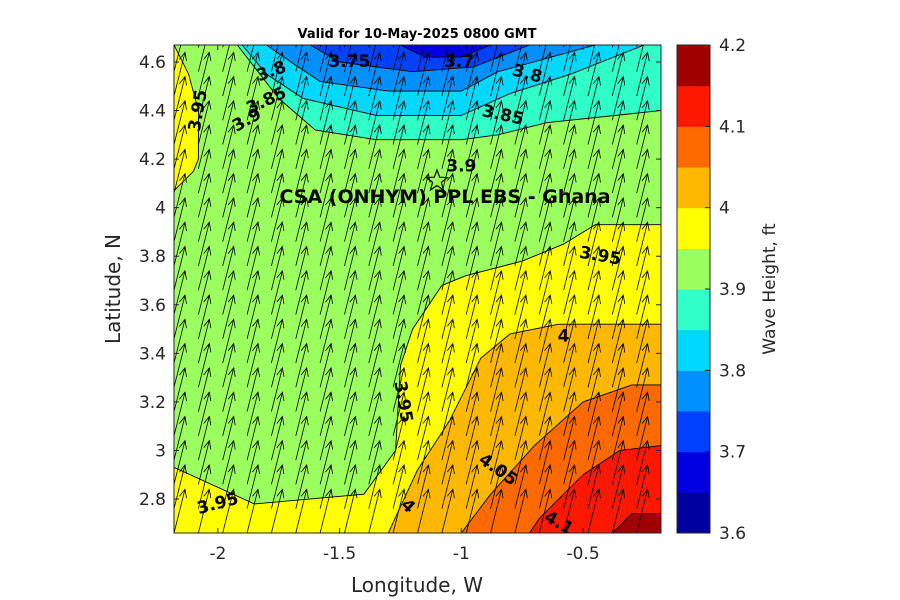 The height and width of the screenshot is (600, 900). Describe the element at coordinates (732, 46) in the screenshot. I see `colorbar-tick-label-6: 4.2` at that location.